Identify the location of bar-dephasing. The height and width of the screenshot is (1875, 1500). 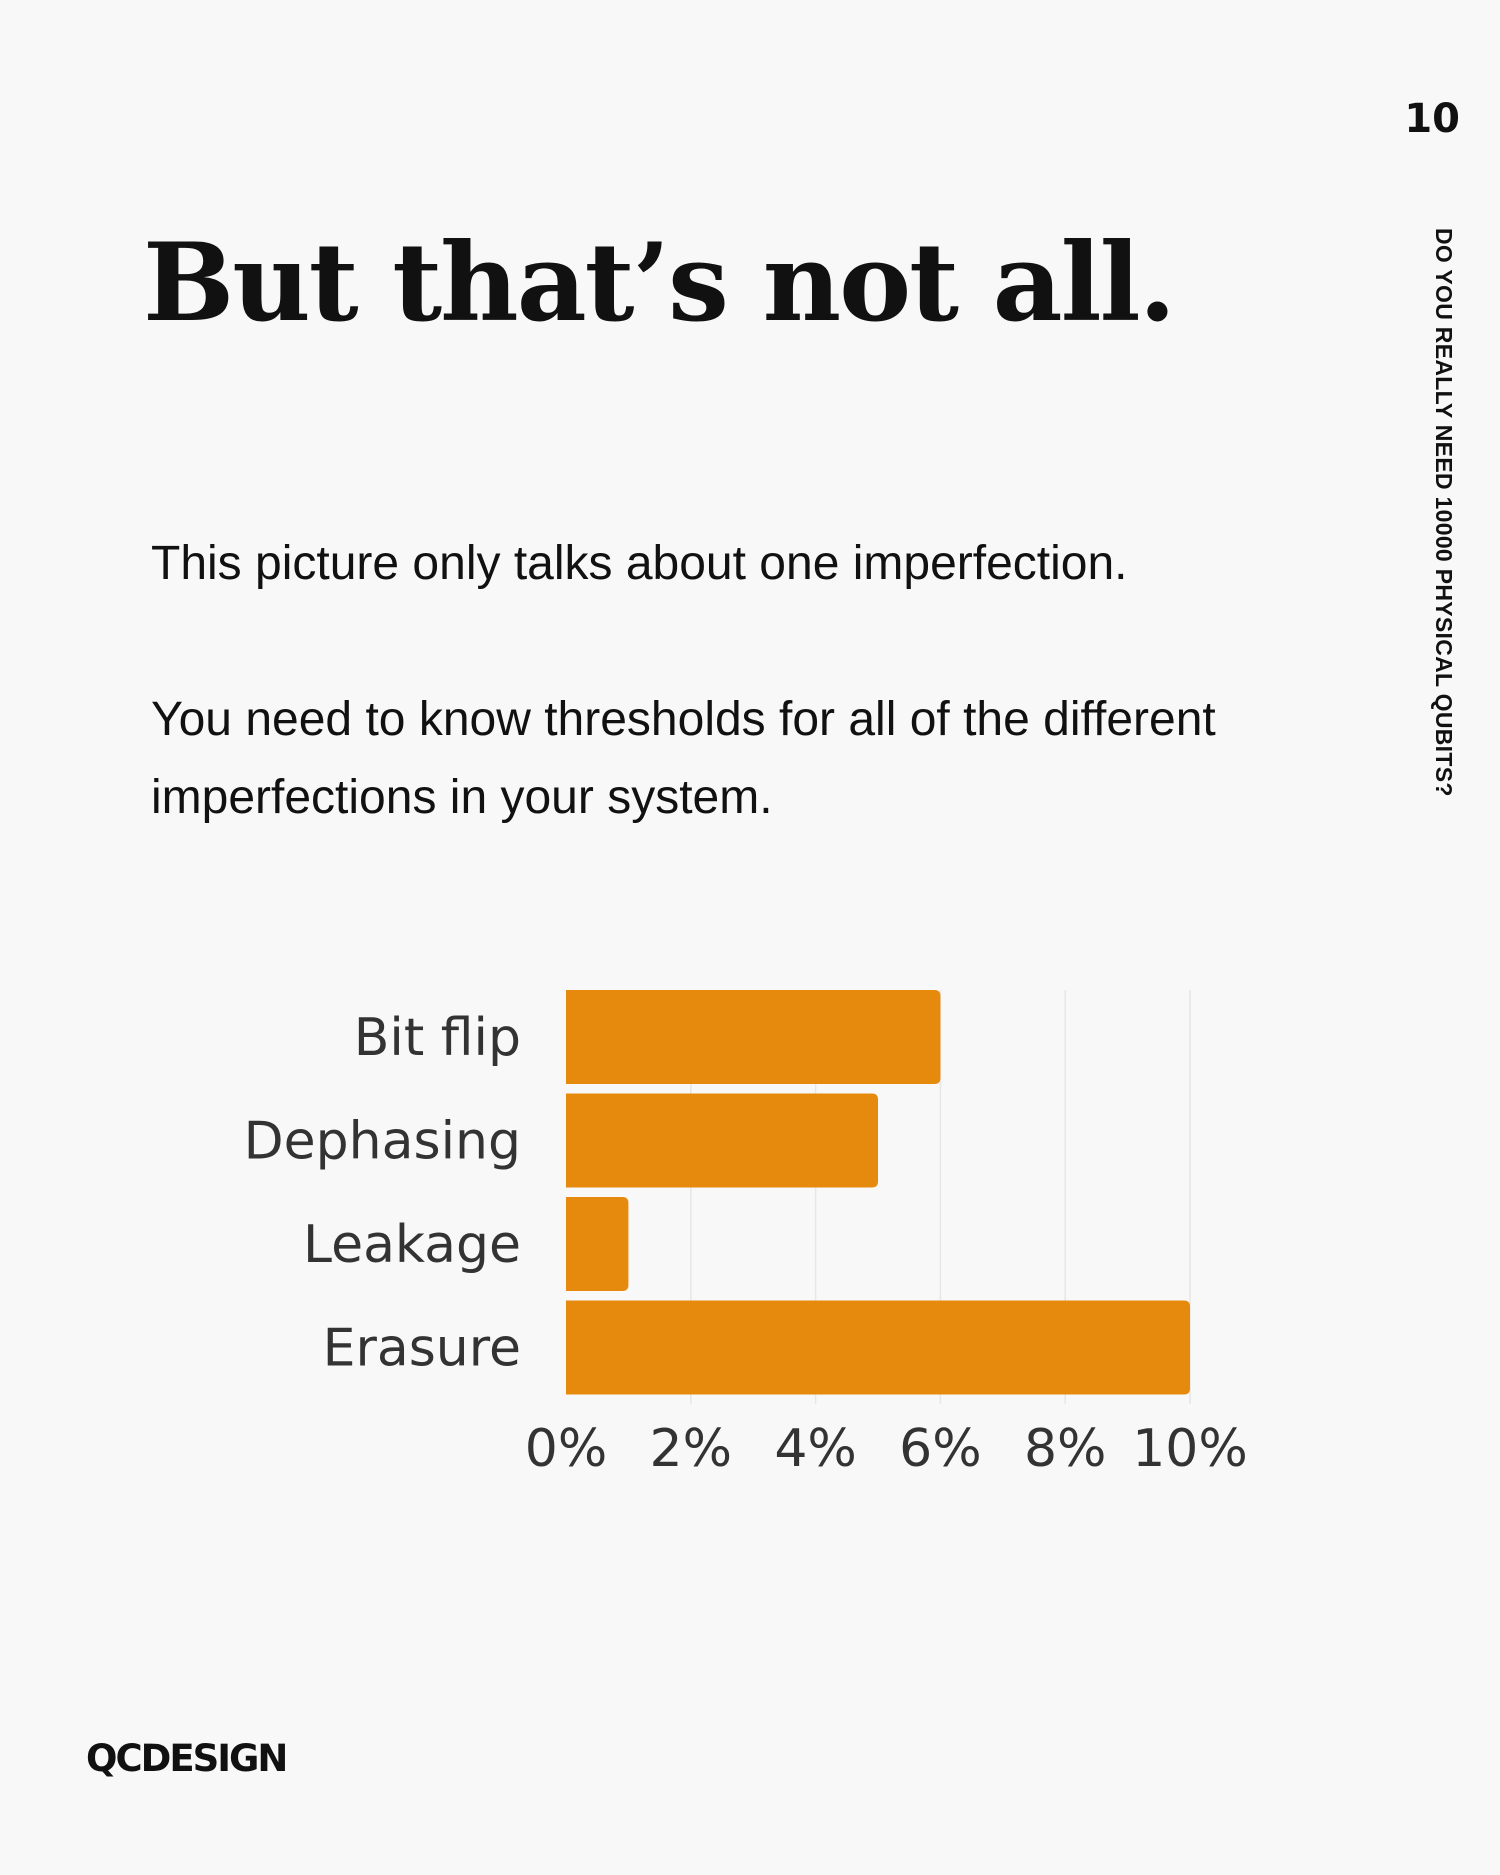
(722, 1140).